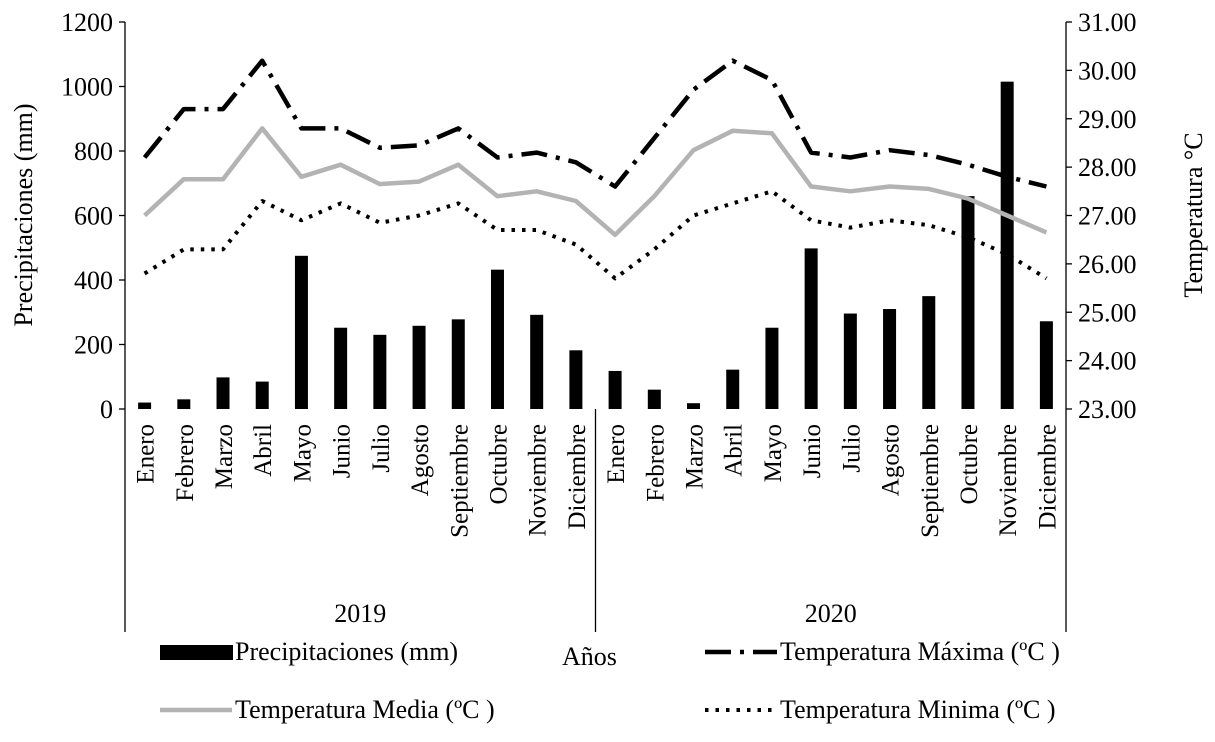  I want to click on legend-swatch-precipitation, so click(196, 652).